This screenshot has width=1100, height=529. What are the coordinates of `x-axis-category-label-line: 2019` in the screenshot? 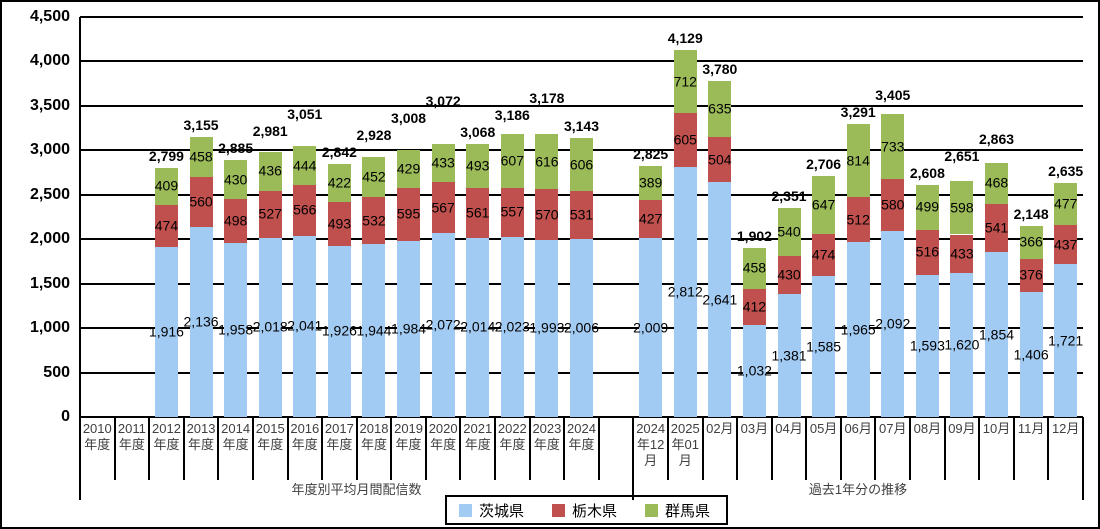 It's located at (409, 428).